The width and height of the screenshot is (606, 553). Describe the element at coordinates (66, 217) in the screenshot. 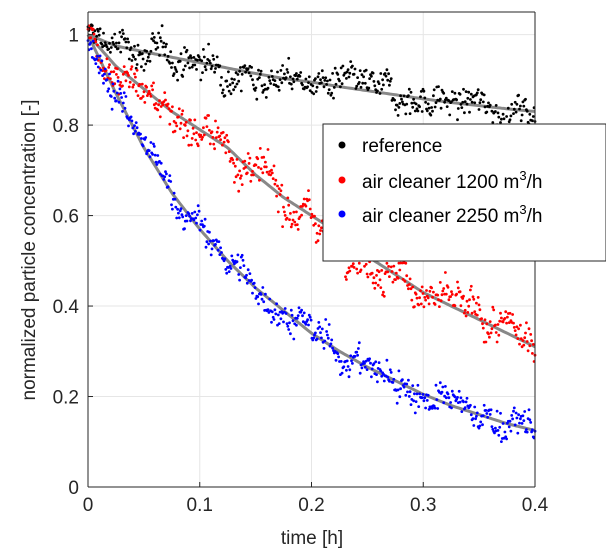

I see `y-tick-label-3: 0.6` at that location.